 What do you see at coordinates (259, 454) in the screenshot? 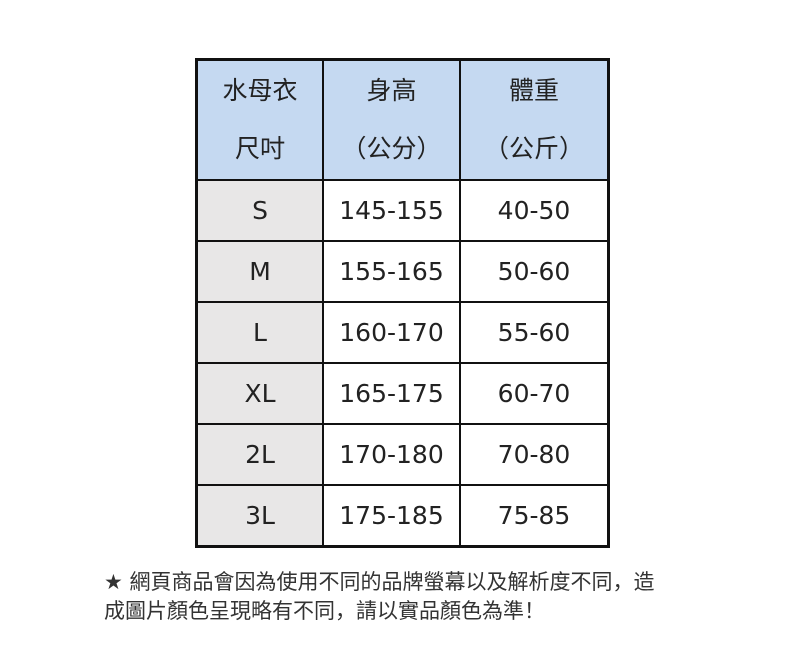
I see `size-cell: 2L` at bounding box center [259, 454].